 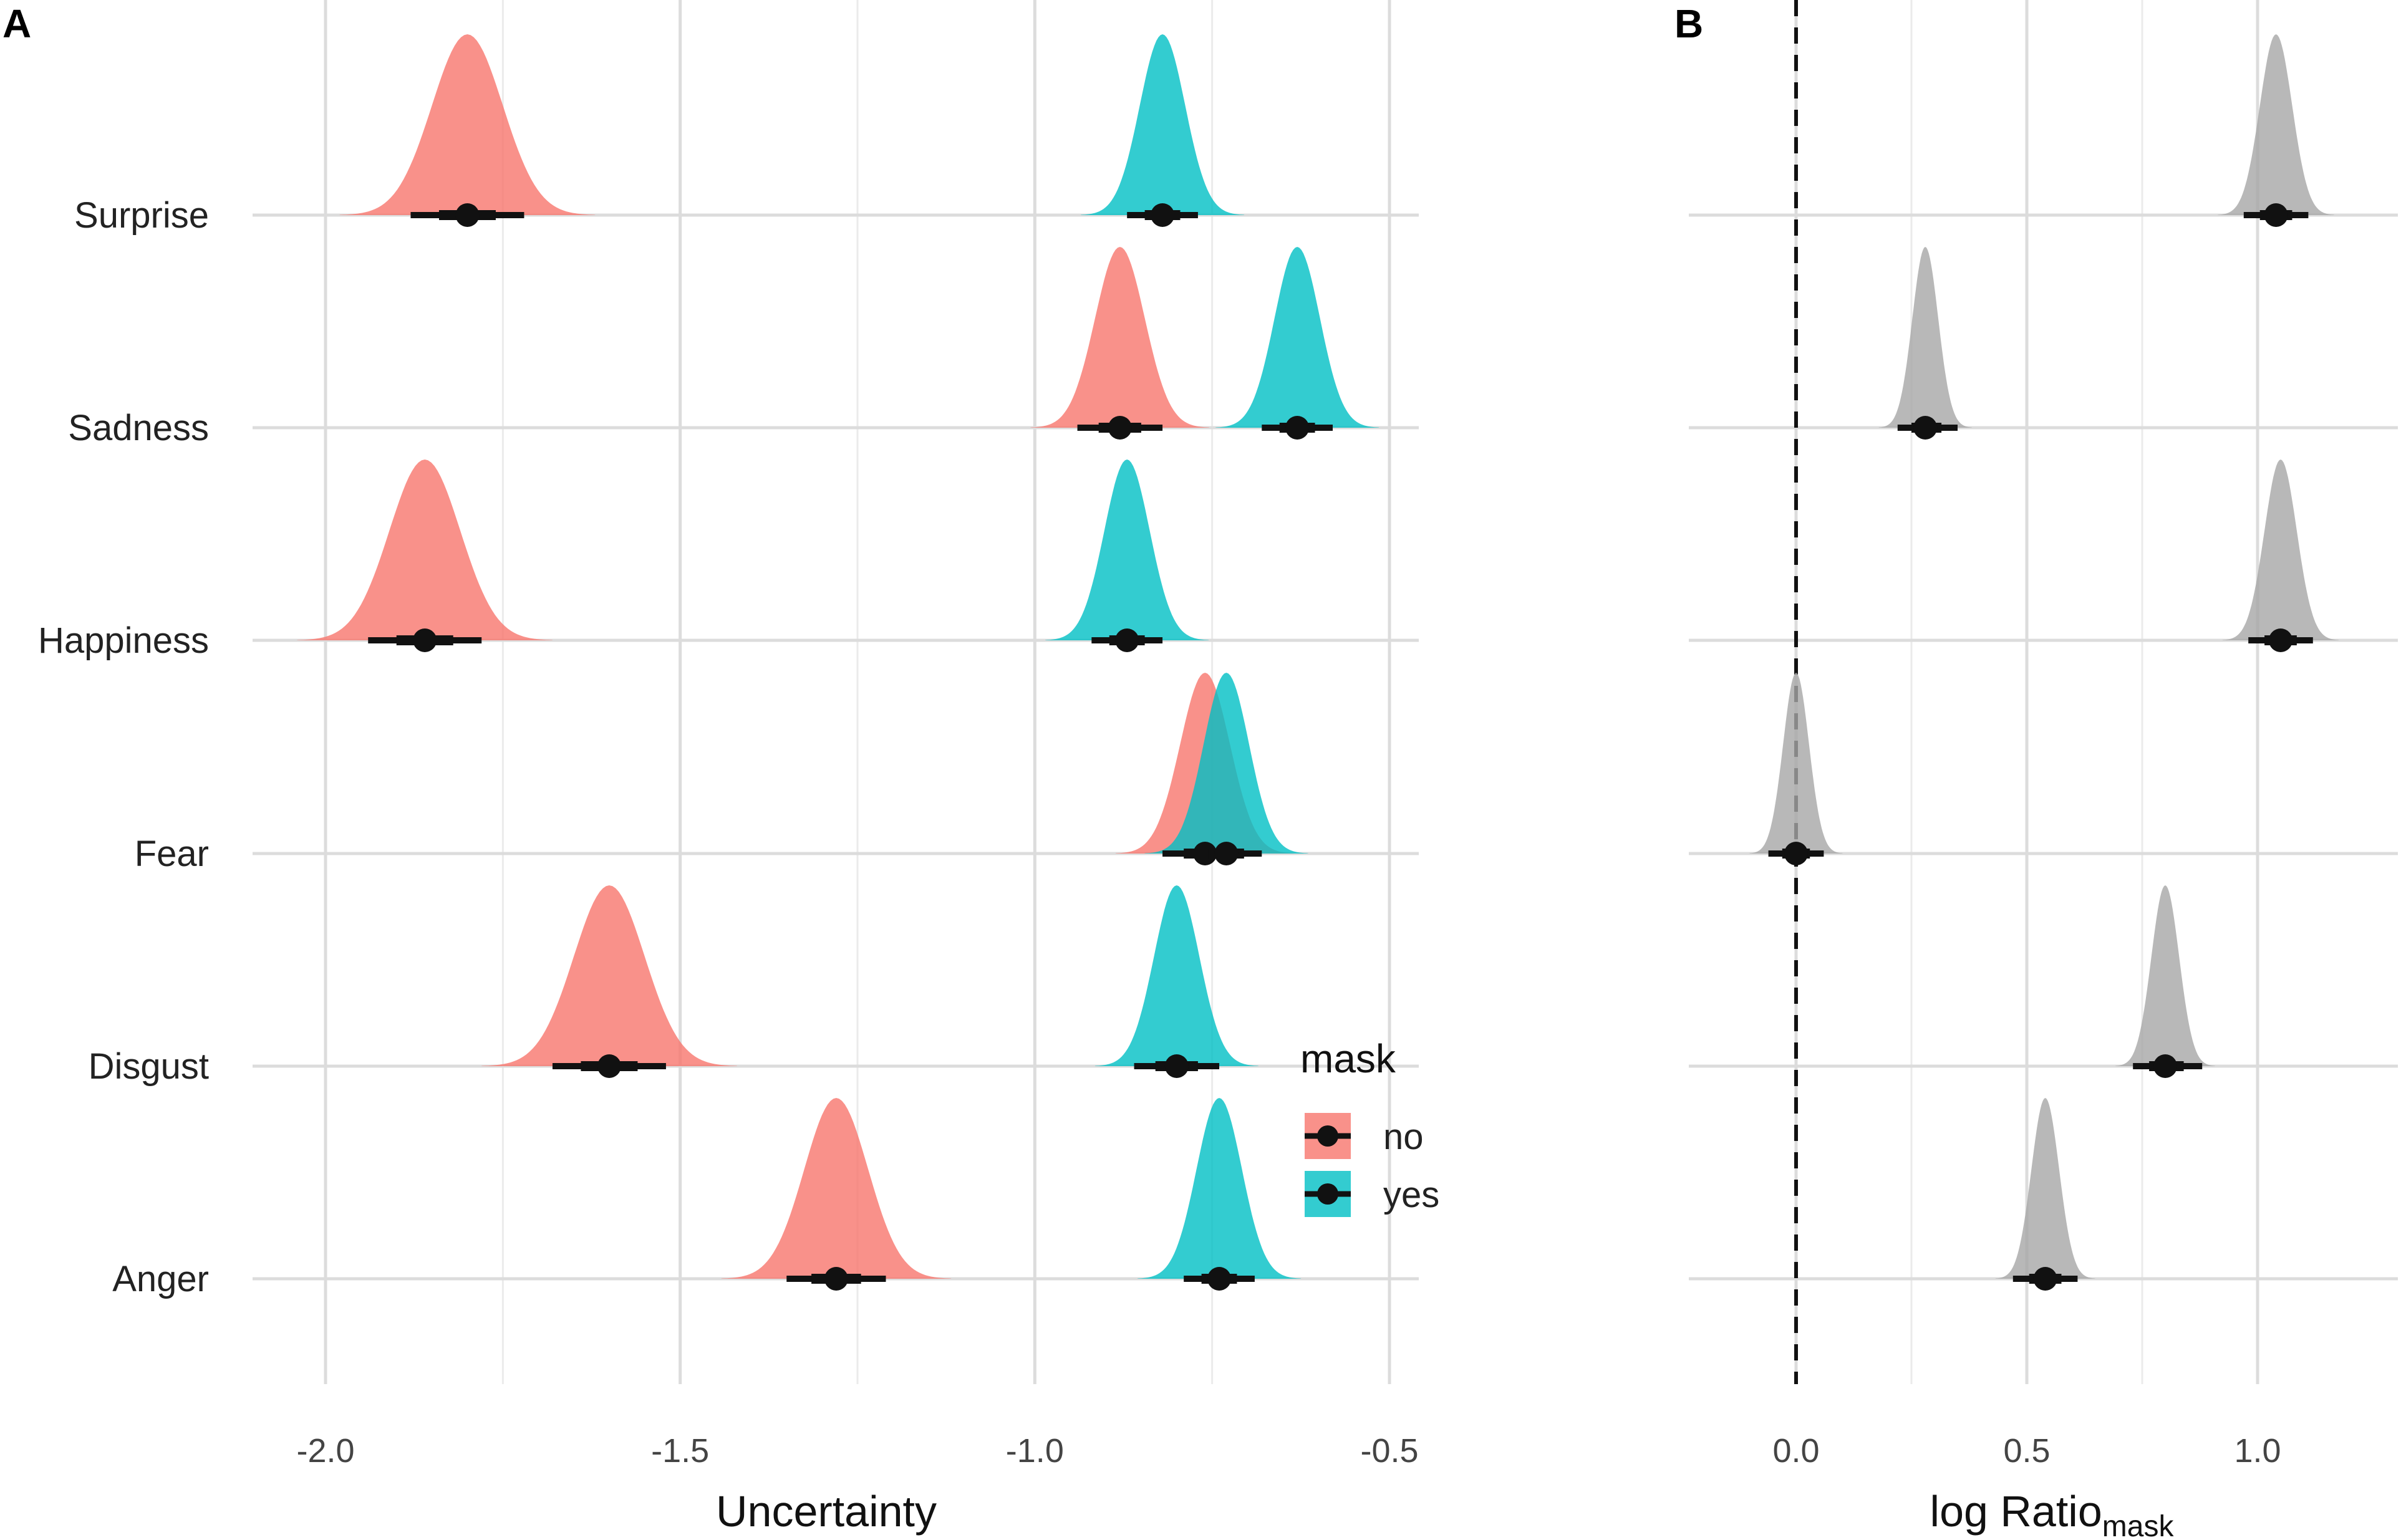 What do you see at coordinates (141, 216) in the screenshot?
I see `y-tick-label-surprise: Surprise` at bounding box center [141, 216].